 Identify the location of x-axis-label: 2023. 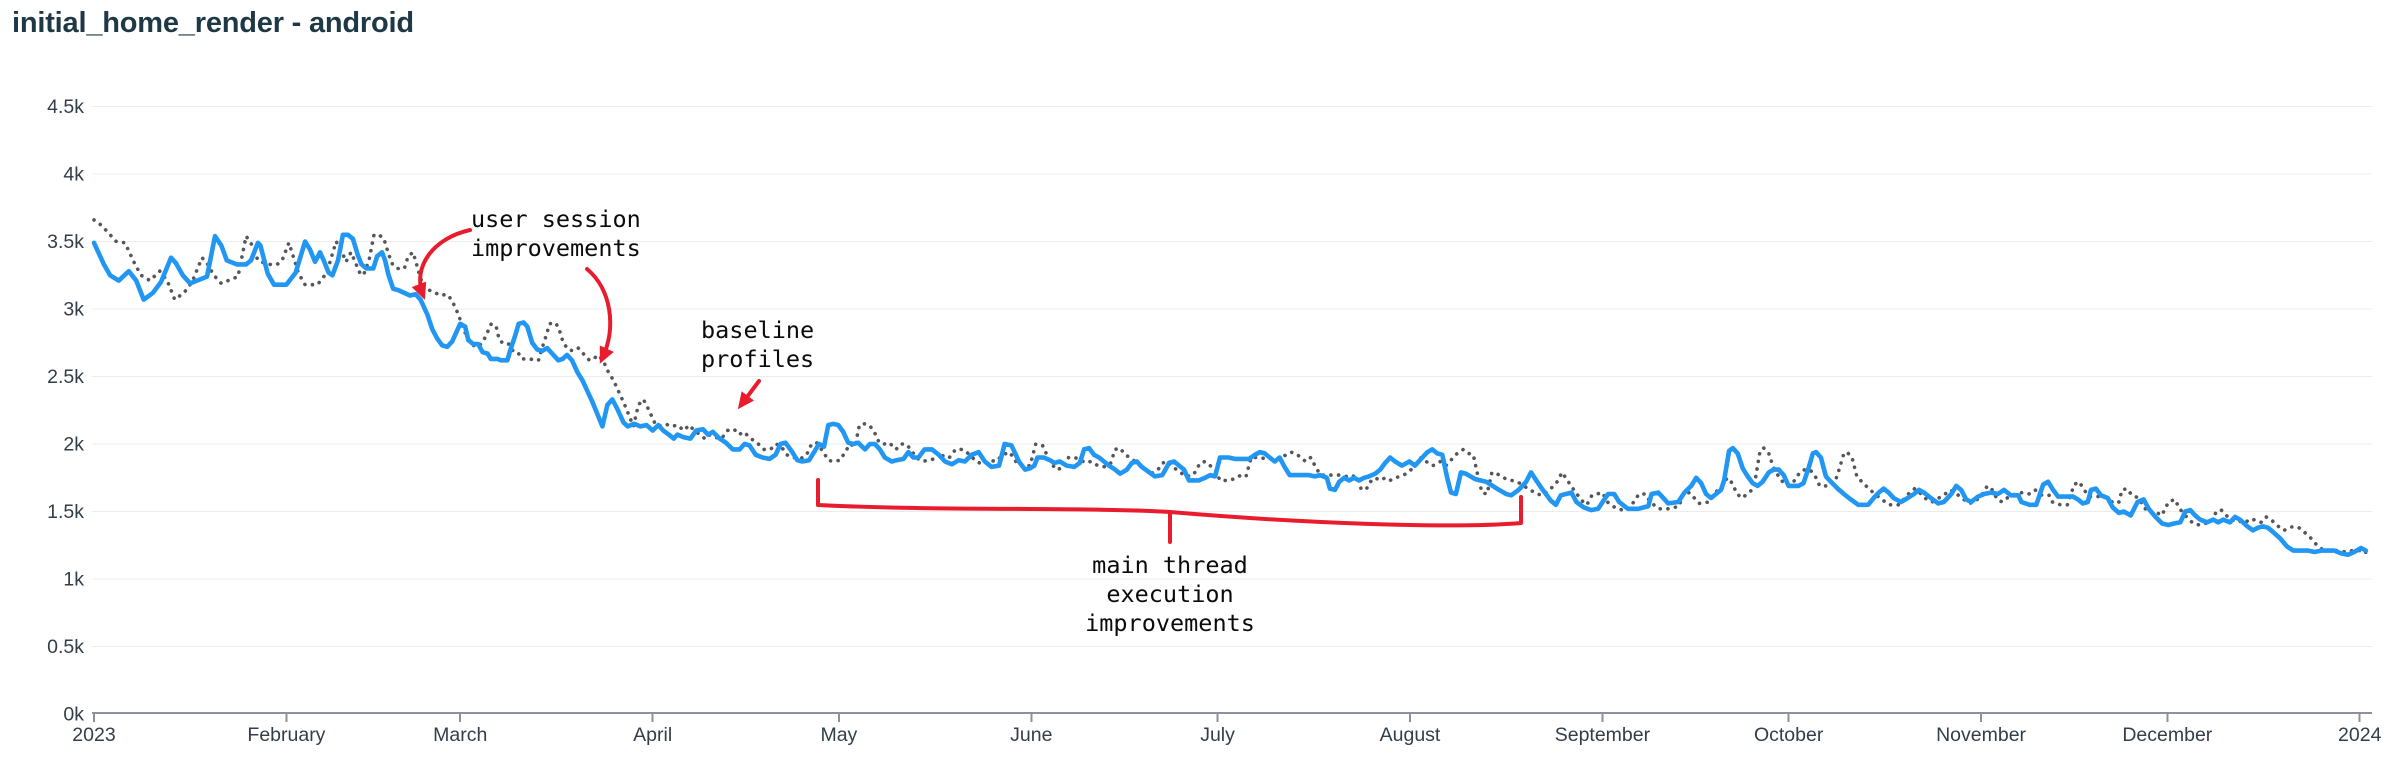
(93, 735).